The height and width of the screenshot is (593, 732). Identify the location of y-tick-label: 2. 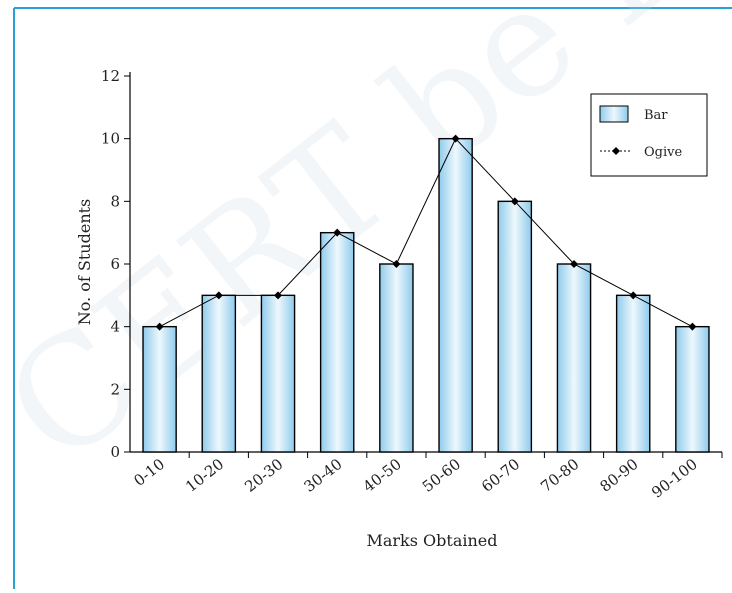
(115, 389).